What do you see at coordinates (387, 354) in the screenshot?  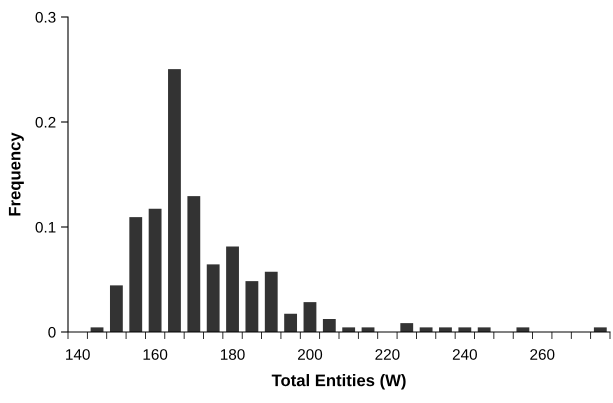 I see `x-tick-label: 220` at bounding box center [387, 354].